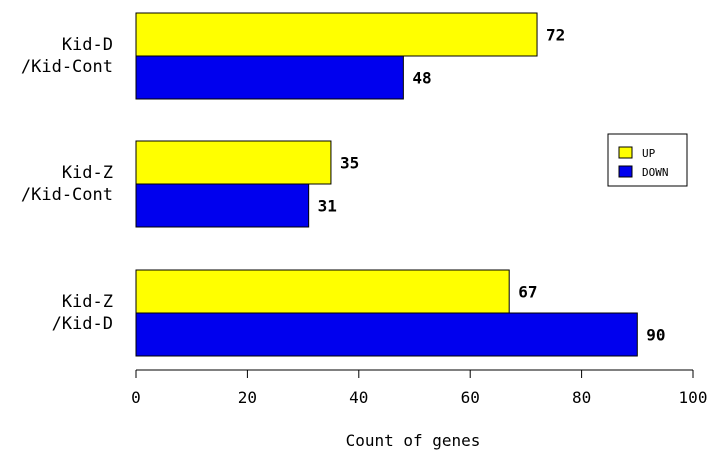  Describe the element at coordinates (413, 440) in the screenshot. I see `x-axis-title: Count of genes` at that location.